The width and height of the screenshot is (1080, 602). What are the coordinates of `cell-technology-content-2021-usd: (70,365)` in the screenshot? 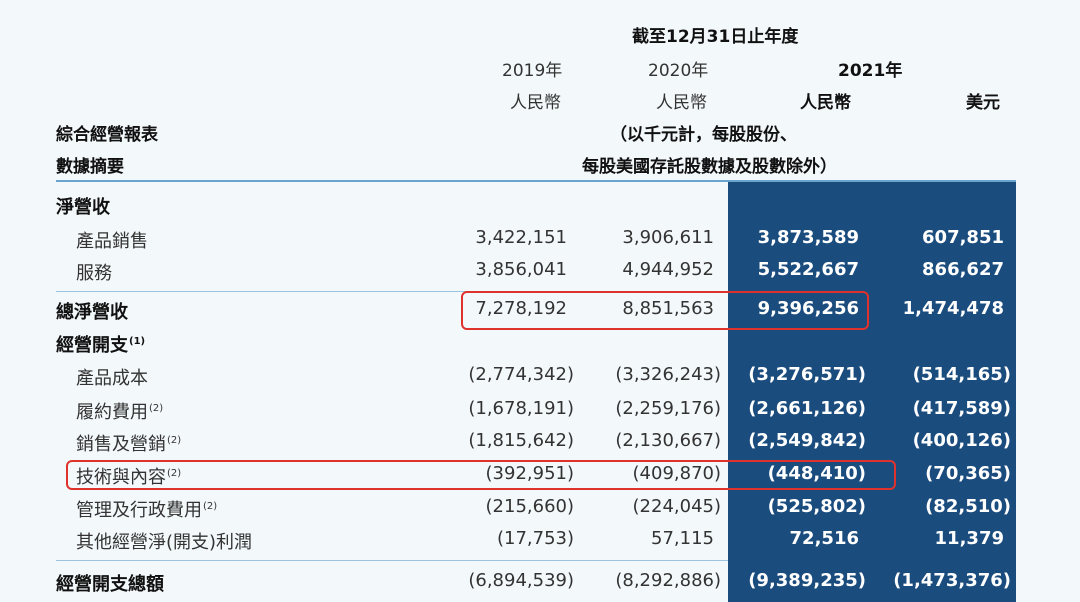 It's located at (968, 473).